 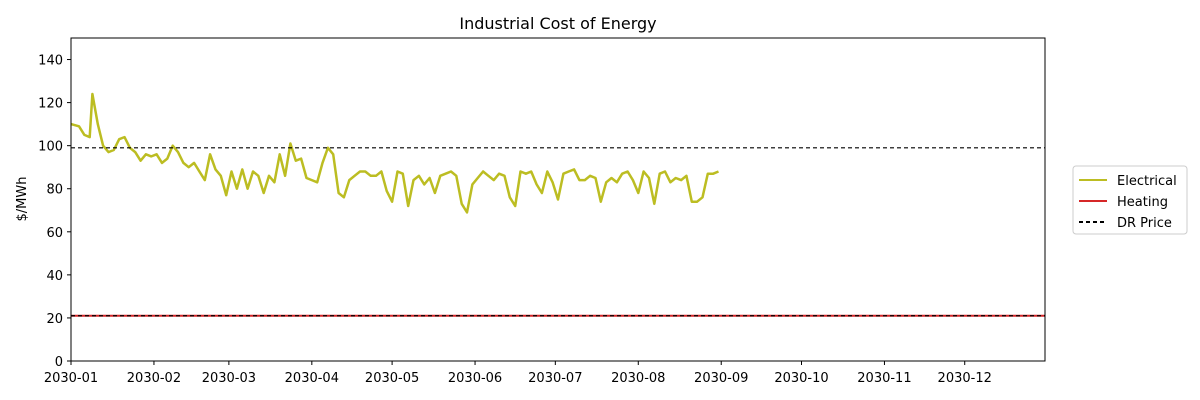 I want to click on y-tick-label: 0, so click(x=59, y=362).